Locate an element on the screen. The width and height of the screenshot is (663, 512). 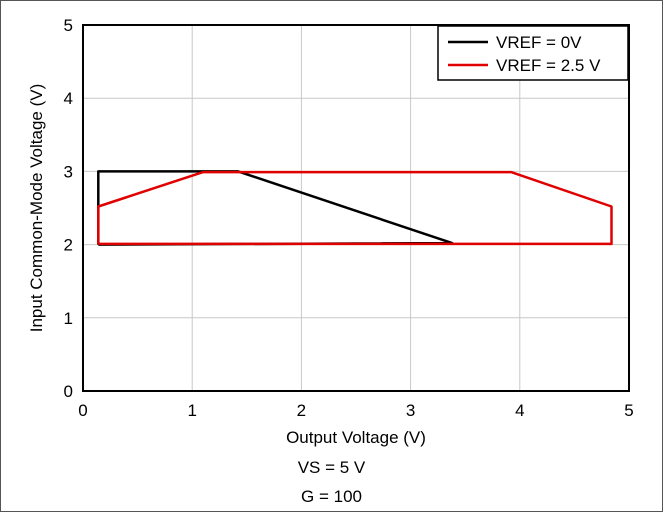
x-tick-label-2: 2 is located at coordinates (301, 410).